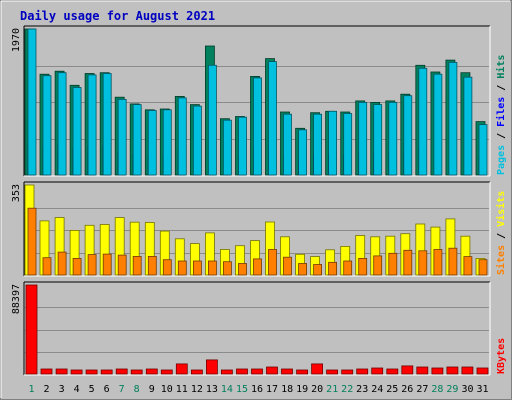 Image resolution: width=512 pixels, height=400 pixels. Describe the element at coordinates (362, 389) in the screenshot. I see `x-tick-label: 23` at that location.